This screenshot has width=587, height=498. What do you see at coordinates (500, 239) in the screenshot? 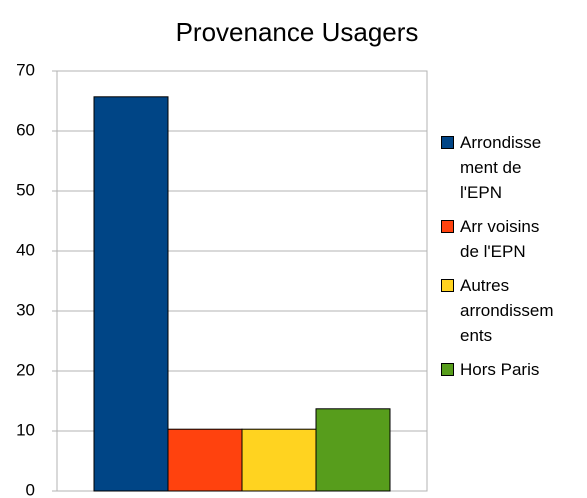
I see `legend-label: Arr voisins de l'EPN` at bounding box center [500, 239].